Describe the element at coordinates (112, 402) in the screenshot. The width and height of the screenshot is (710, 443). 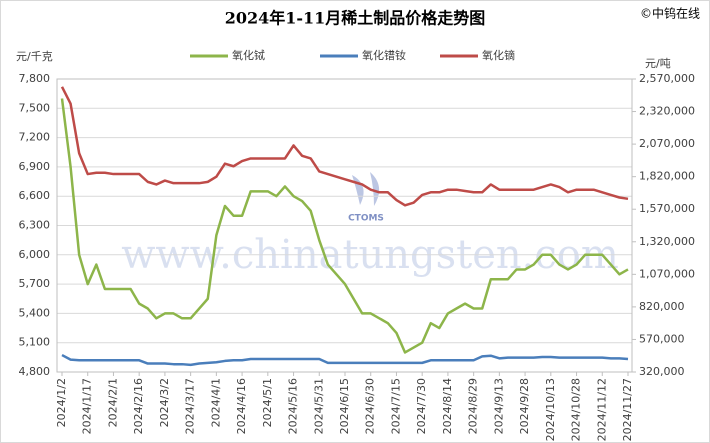
I see `x-tick-label: 2024/2/1` at that location.